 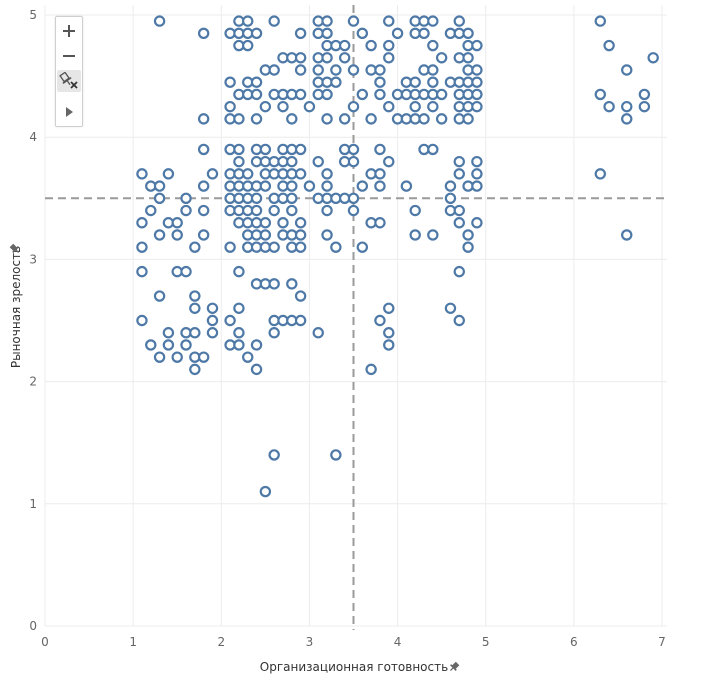 What do you see at coordinates (69, 31) in the screenshot?
I see `zoom-in-button` at bounding box center [69, 31].